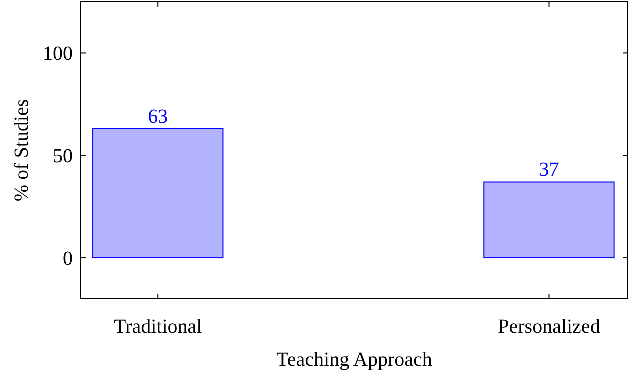  Describe the element at coordinates (68, 259) in the screenshot. I see `y-tick-label: 0` at that location.